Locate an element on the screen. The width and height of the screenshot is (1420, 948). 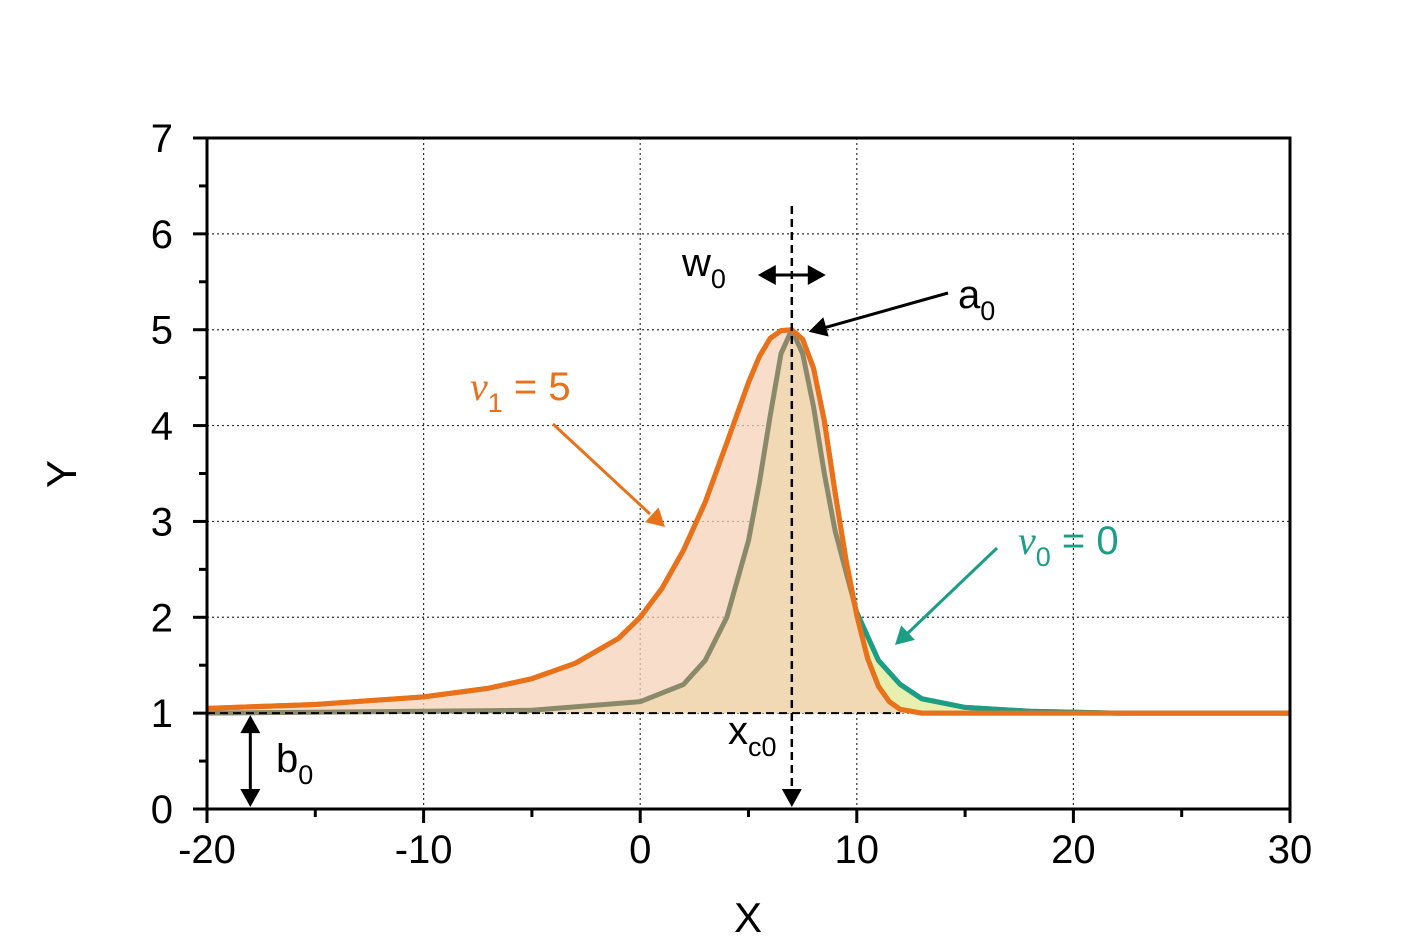
w0-arrowhead-left is located at coordinates (766, 275).